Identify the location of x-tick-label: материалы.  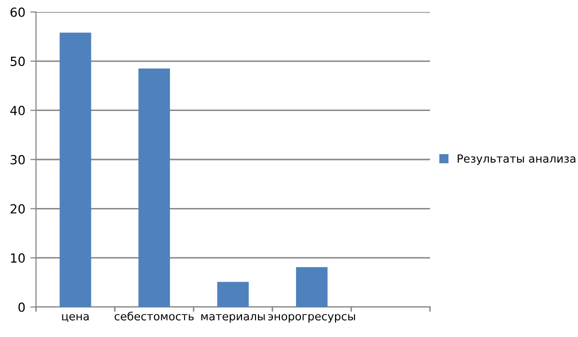
(233, 318).